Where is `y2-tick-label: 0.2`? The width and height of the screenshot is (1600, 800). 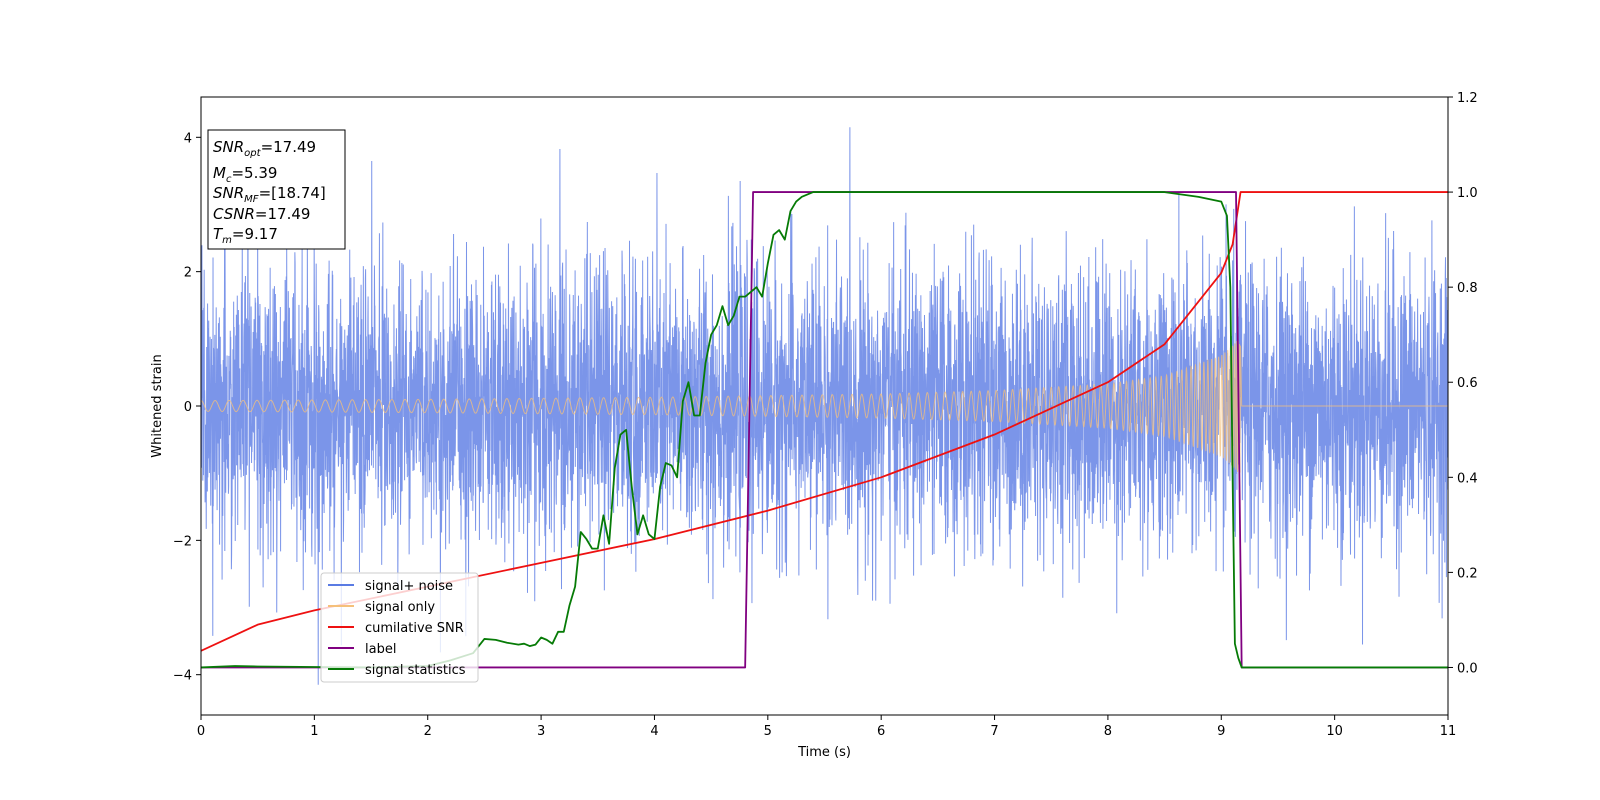
y2-tick-label: 0.2 is located at coordinates (1467, 573).